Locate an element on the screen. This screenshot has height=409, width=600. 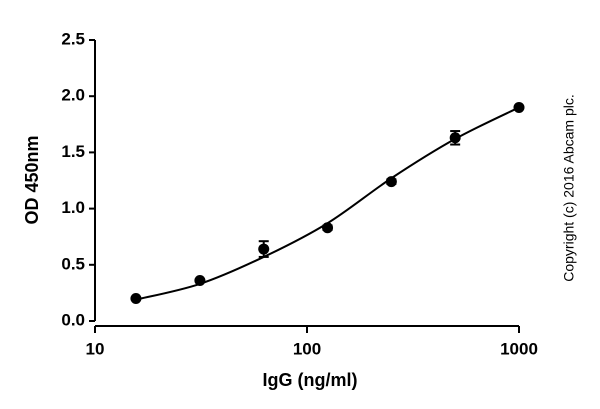
y-tick-label: 0.5 is located at coordinates (73, 263).